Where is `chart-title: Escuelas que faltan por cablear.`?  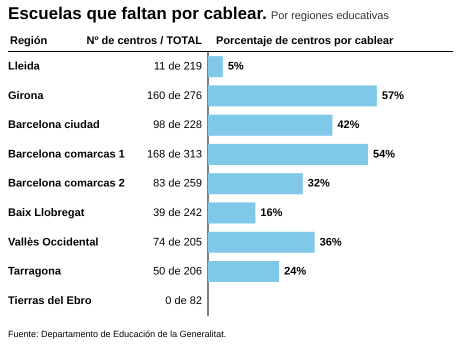
chart-title: Escuelas que faltan por cablear. is located at coordinates (137, 13).